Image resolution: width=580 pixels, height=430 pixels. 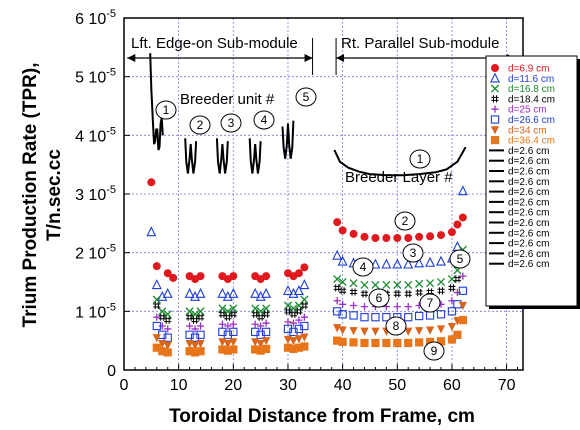 What do you see at coordinates (95, 194) in the screenshot?
I see `y-tick-label: 3 10-5` at bounding box center [95, 194].